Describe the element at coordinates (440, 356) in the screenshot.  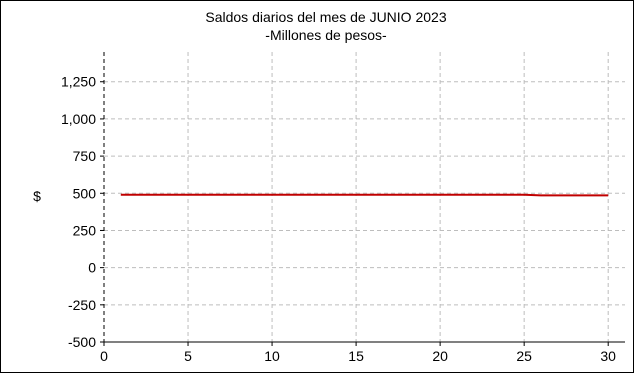
I see `x-tick-label: 20` at that location.